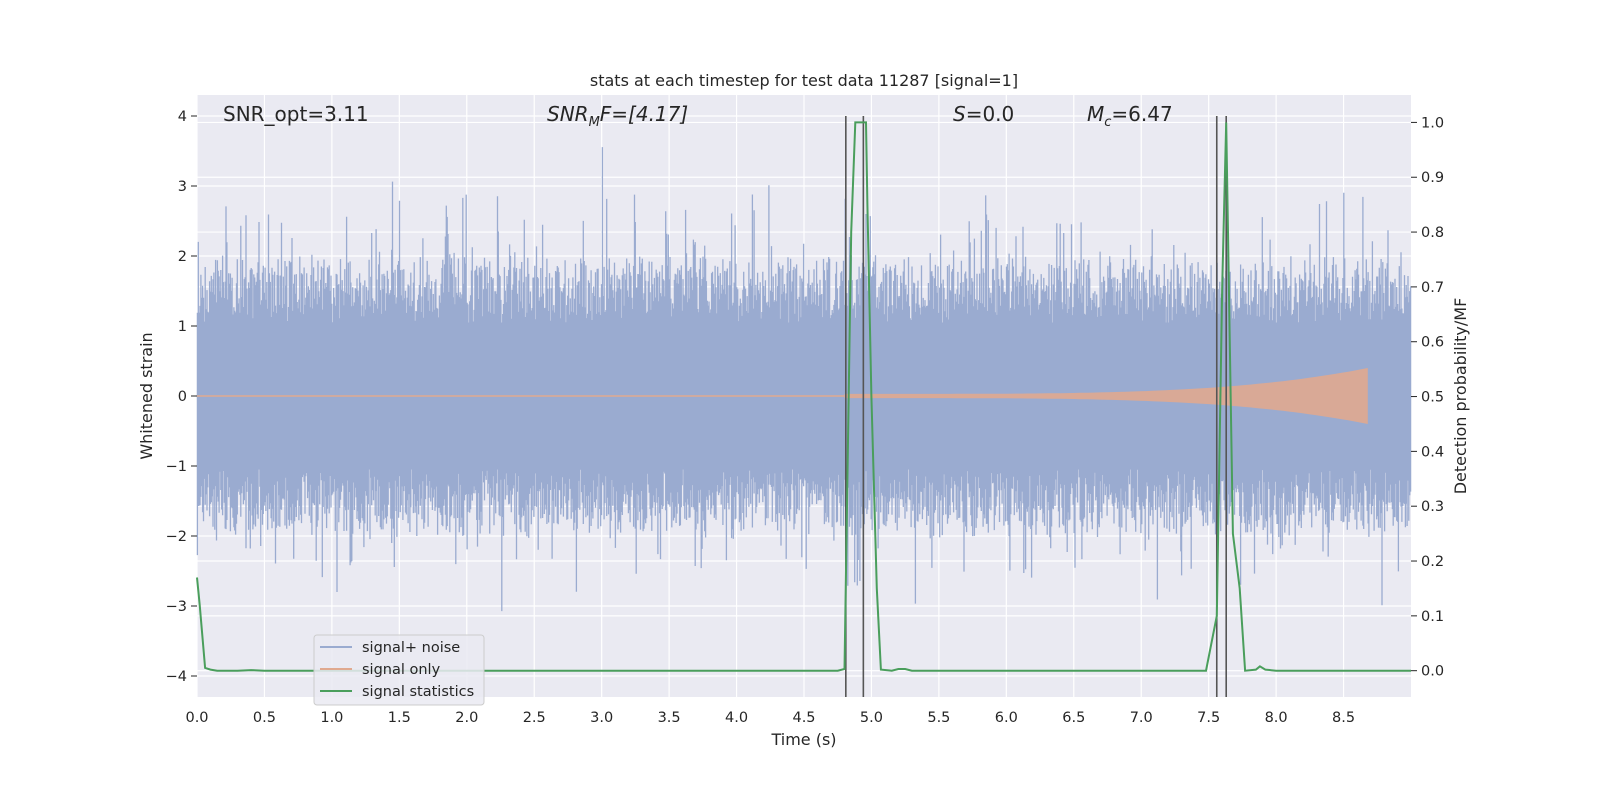 This screenshot has height=800, width=1600. I want to click on x-tick-label: 2.0, so click(466, 718).